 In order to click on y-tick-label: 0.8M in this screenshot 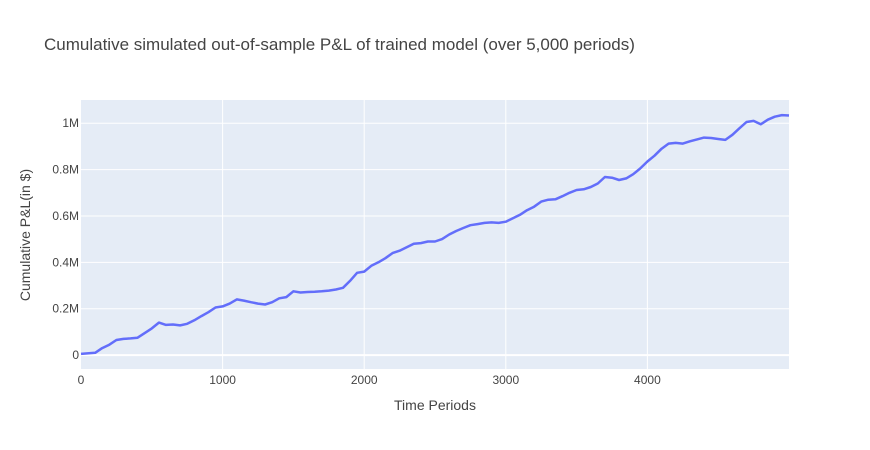, I will do `click(65, 170)`.